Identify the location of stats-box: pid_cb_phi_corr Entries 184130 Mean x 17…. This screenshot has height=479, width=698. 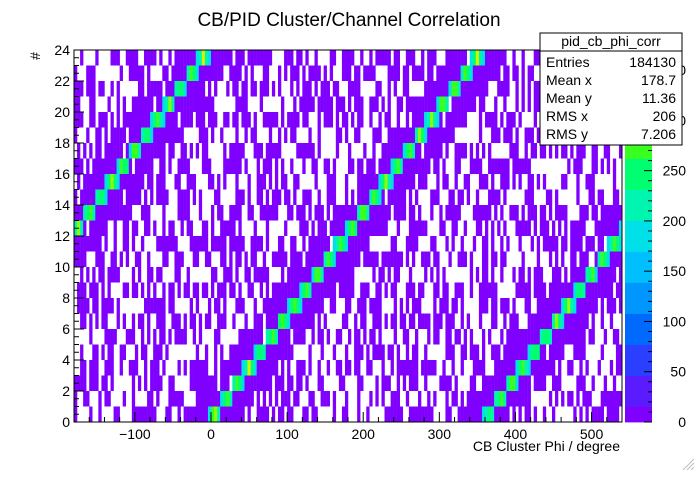
(611, 89).